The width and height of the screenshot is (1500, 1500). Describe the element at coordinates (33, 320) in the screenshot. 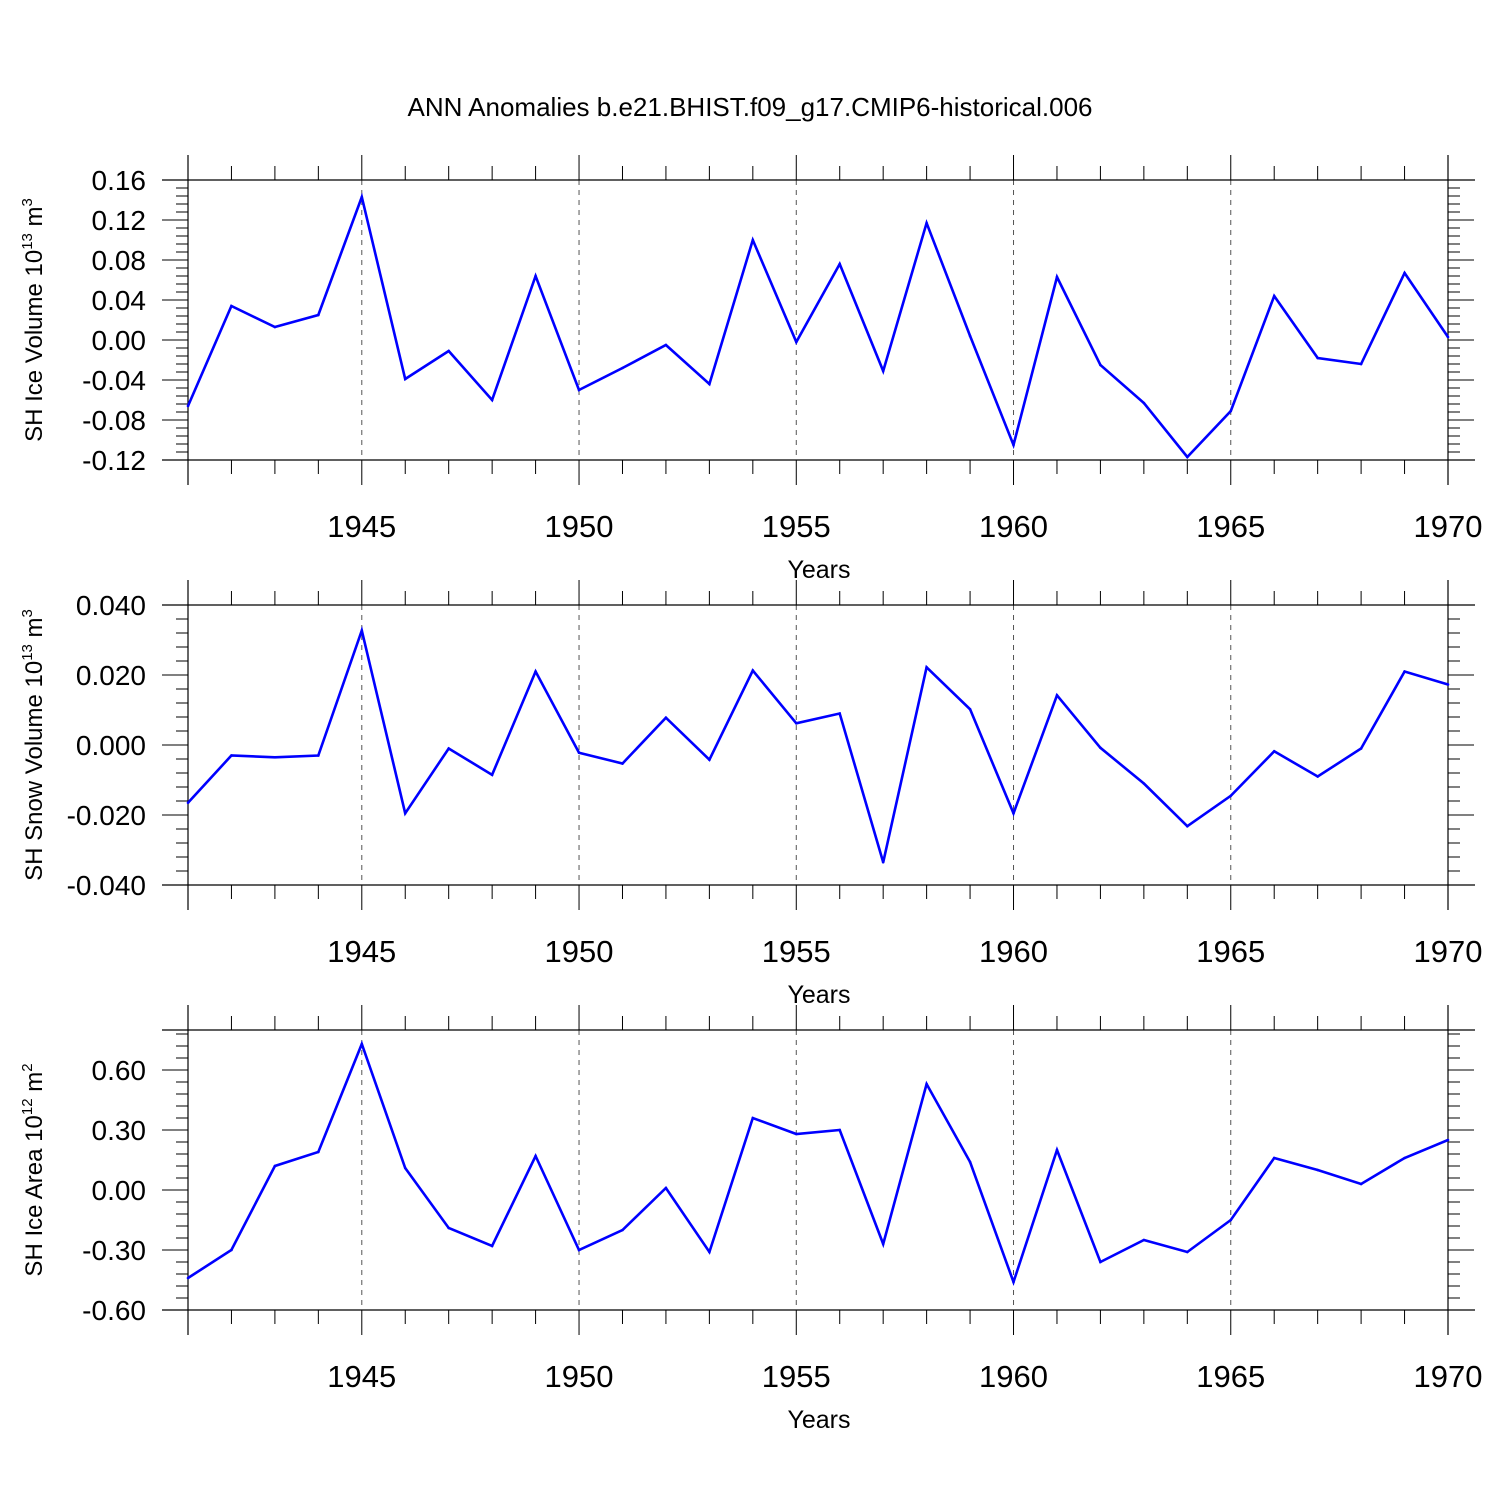

I see `y-axis-label: SH Ice Volume 1013 m3` at that location.